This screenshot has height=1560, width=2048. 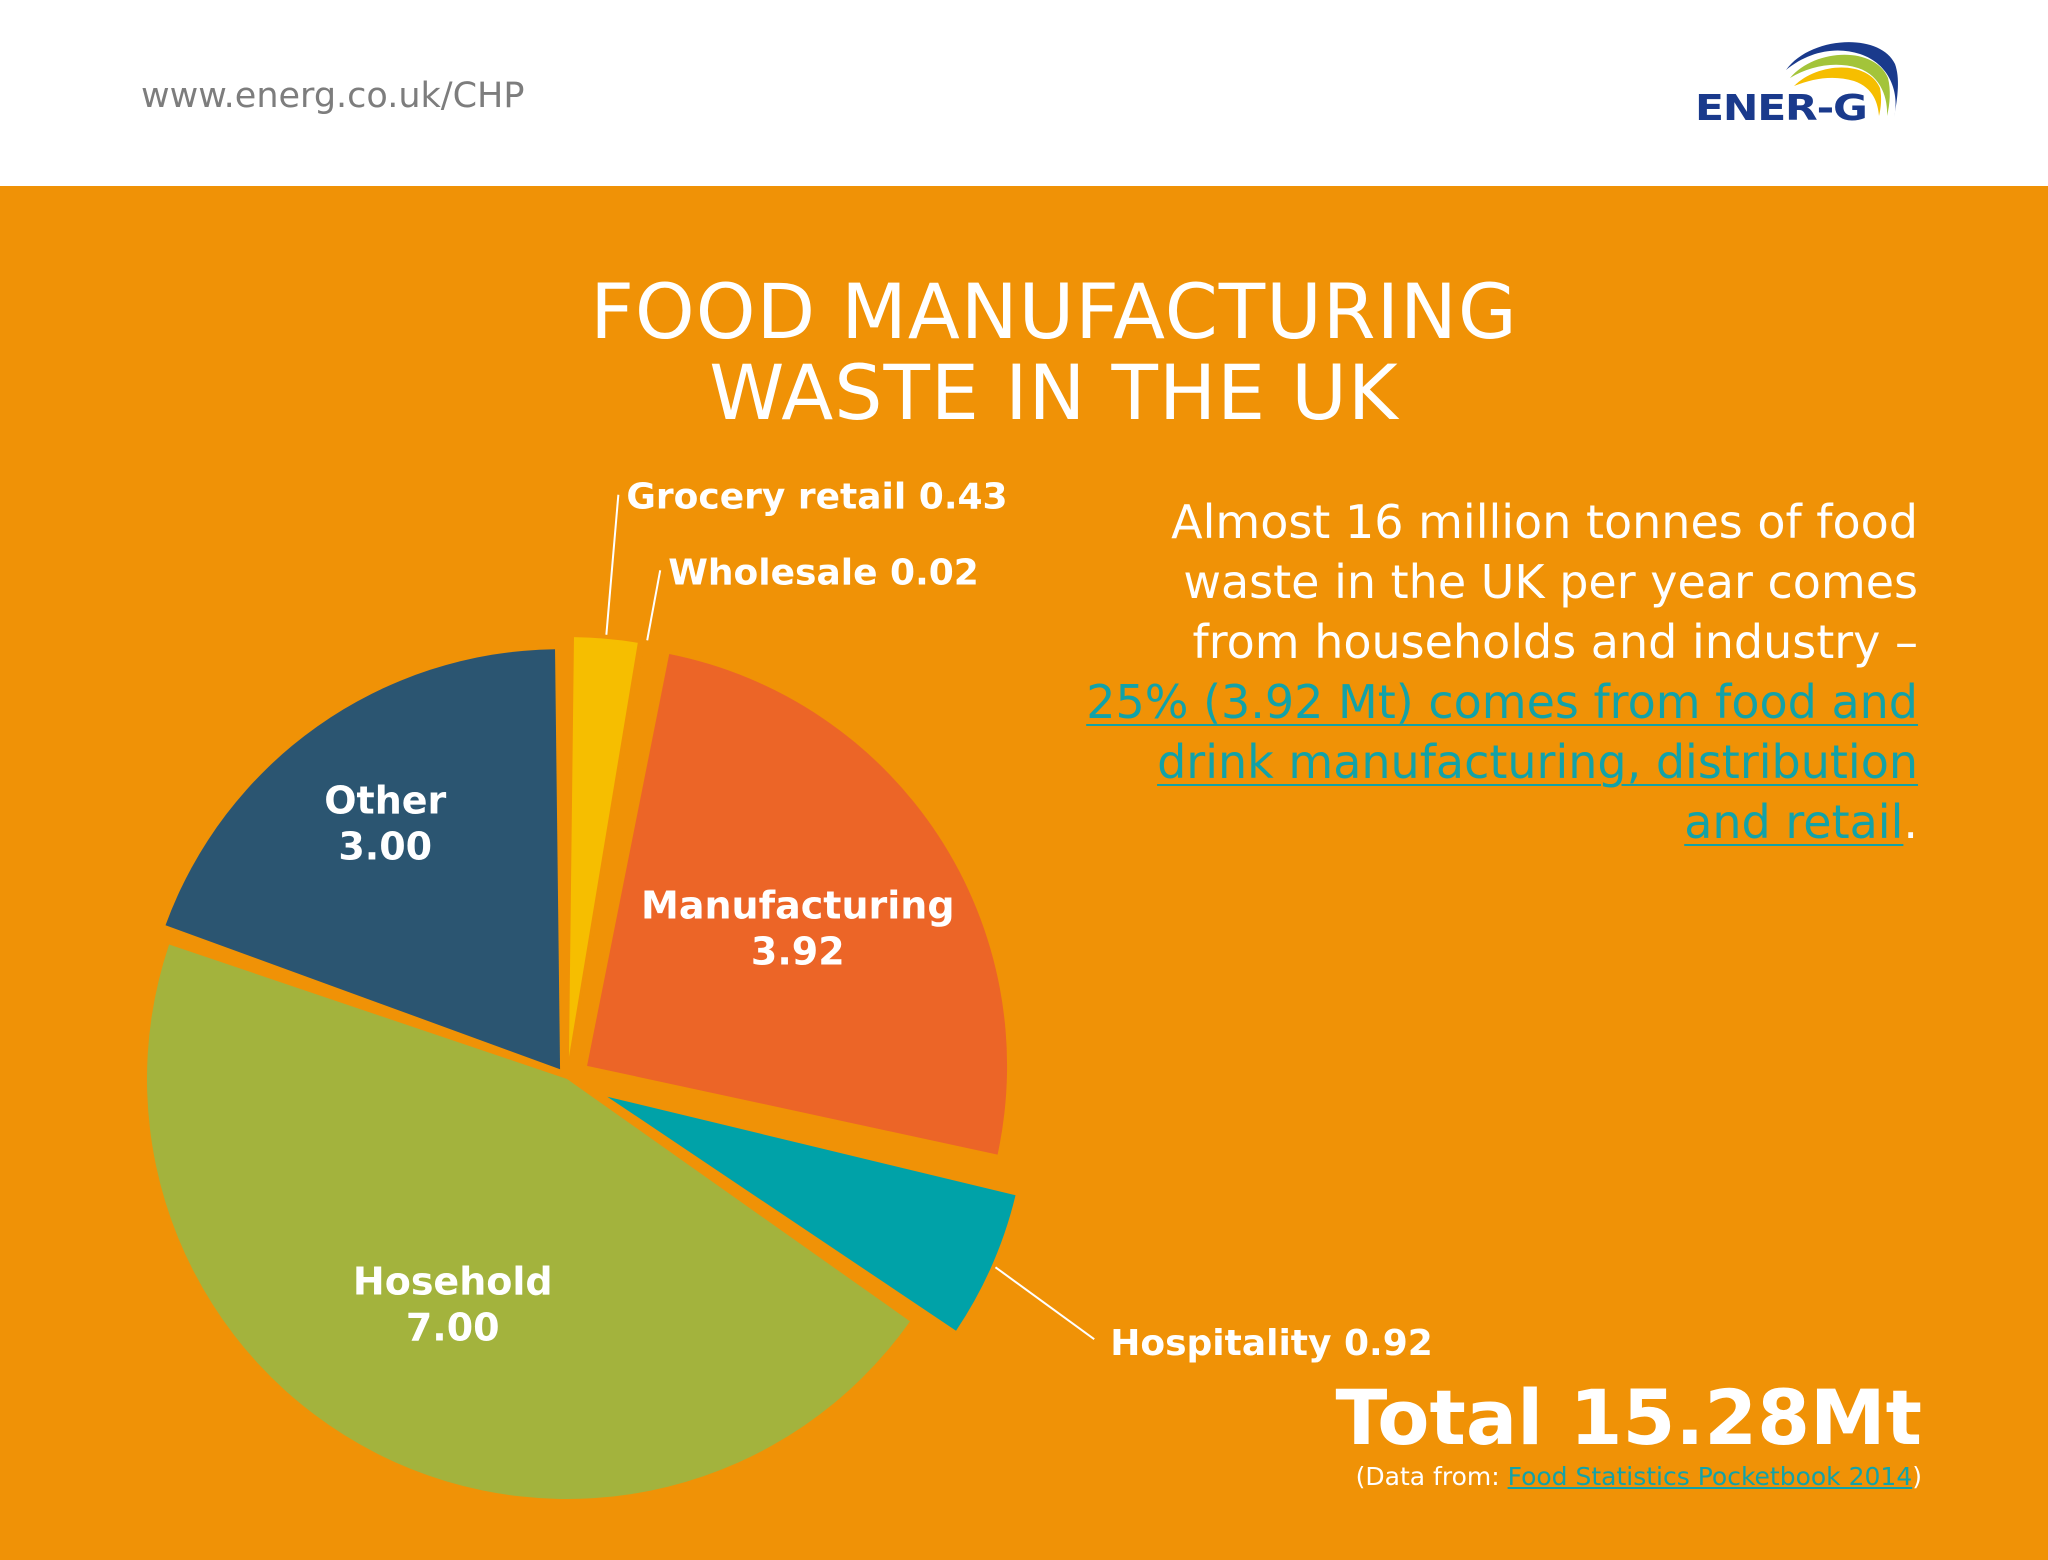 I want to click on total-label: Total 15.28Mt, so click(x=1628, y=1417).